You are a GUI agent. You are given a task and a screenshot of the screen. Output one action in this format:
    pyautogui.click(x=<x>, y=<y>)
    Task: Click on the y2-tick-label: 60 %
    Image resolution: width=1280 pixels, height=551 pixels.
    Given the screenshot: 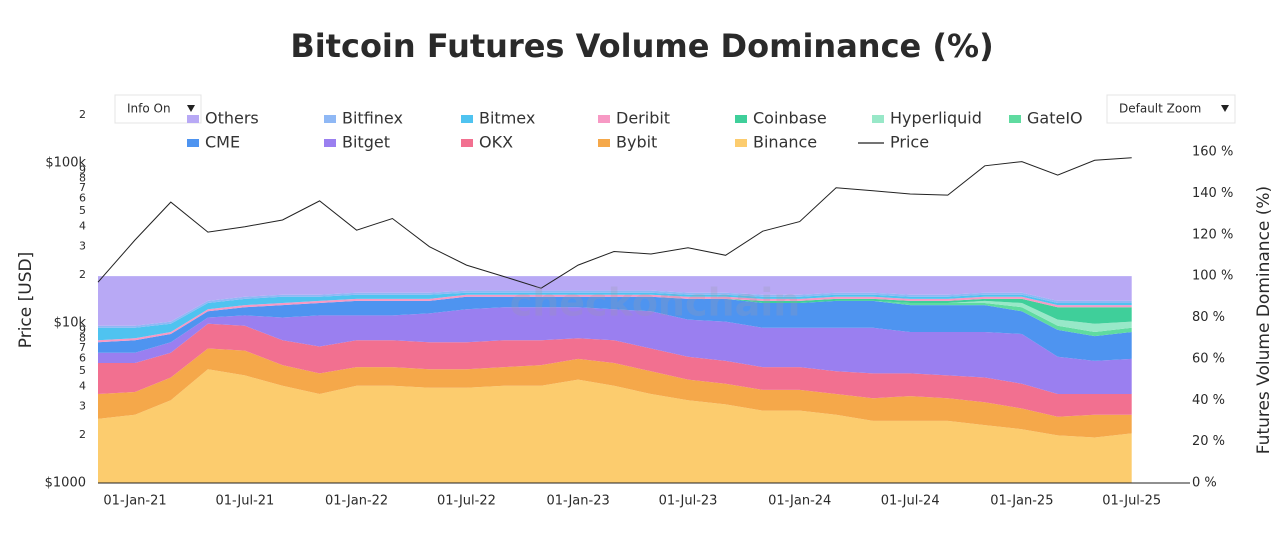 What is the action you would take?
    pyautogui.click(x=1208, y=358)
    